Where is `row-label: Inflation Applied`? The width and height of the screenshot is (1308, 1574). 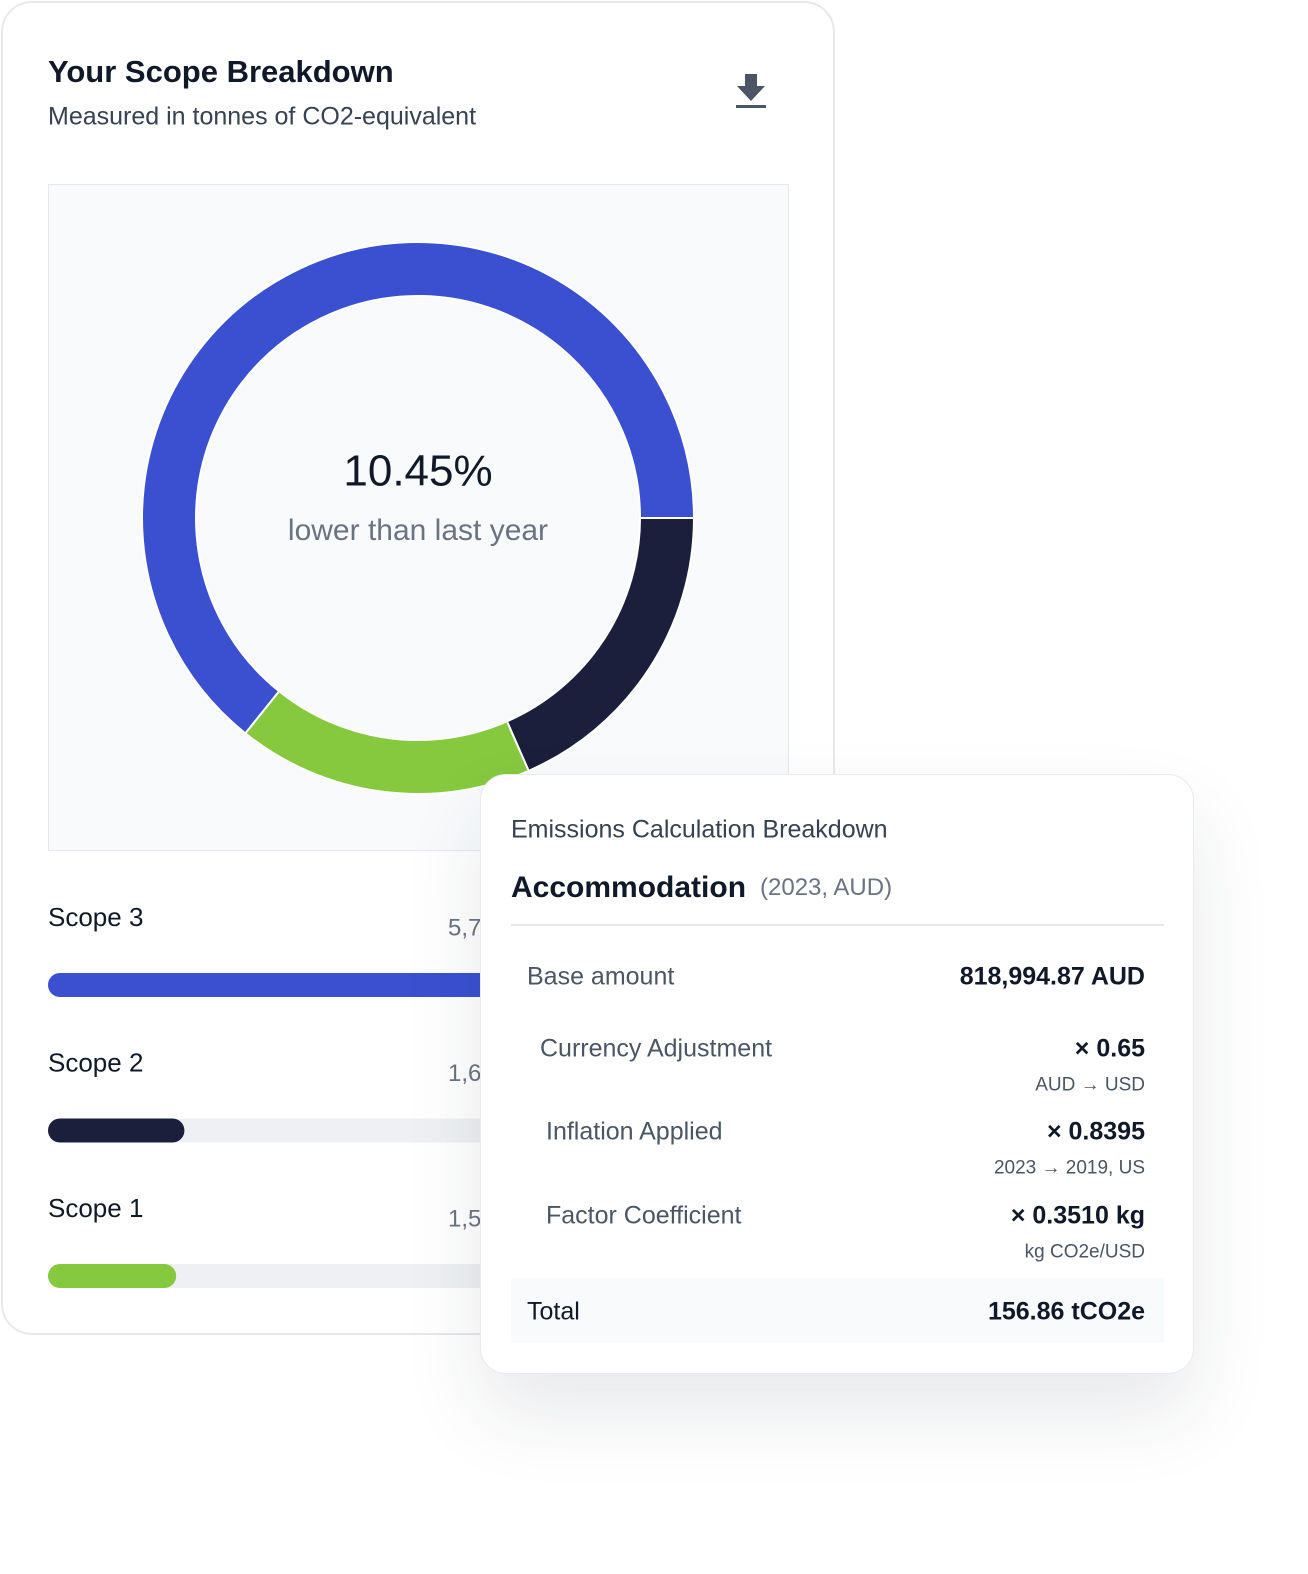 row-label: Inflation Applied is located at coordinates (634, 1131).